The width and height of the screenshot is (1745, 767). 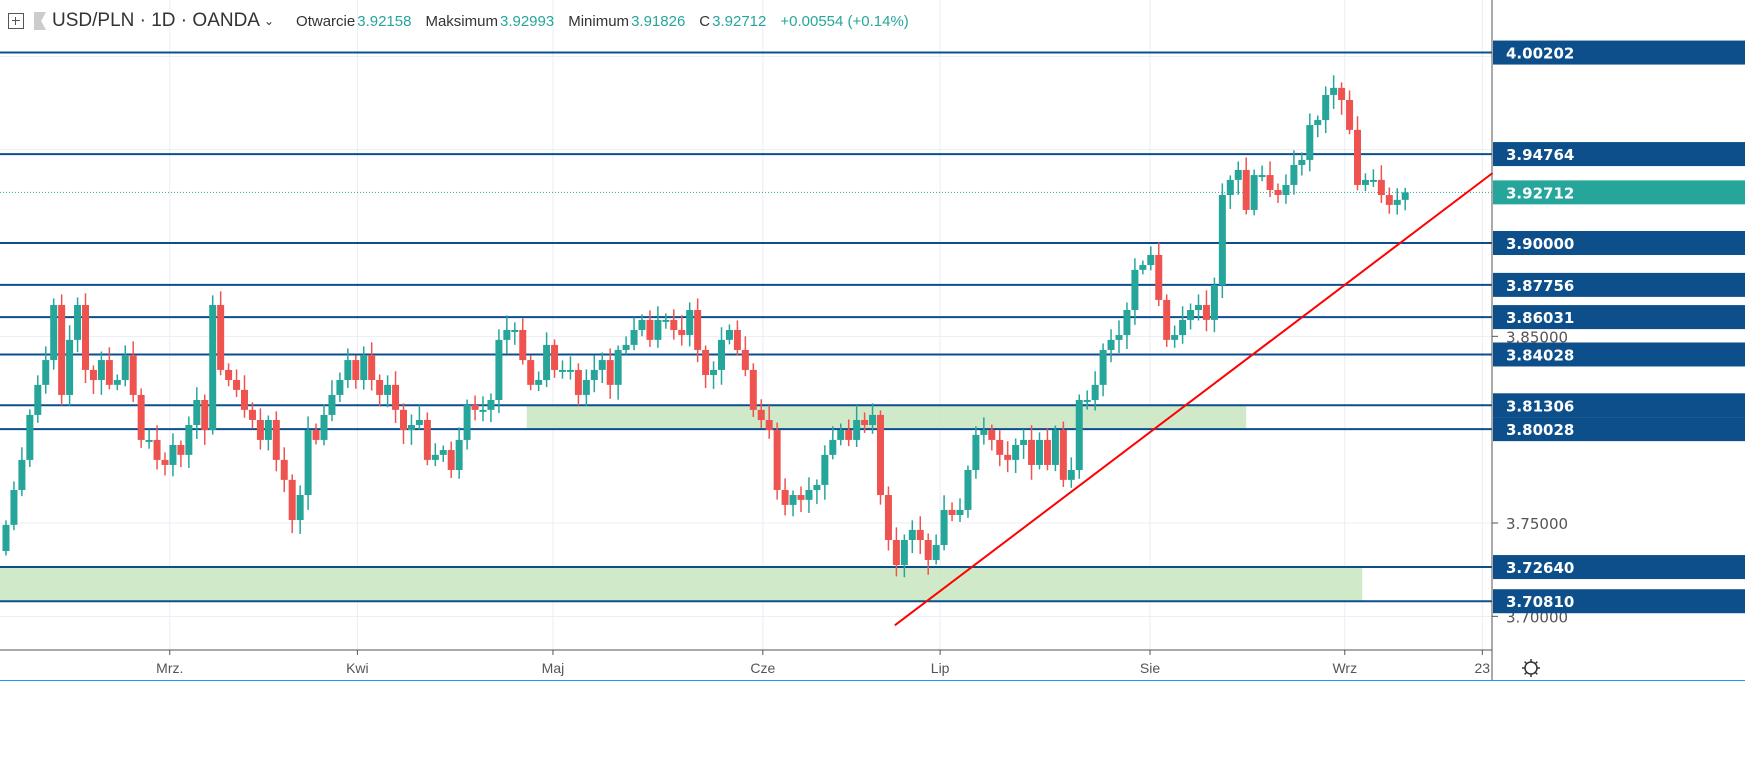 I want to click on open-value: 3.92158, so click(x=384, y=21).